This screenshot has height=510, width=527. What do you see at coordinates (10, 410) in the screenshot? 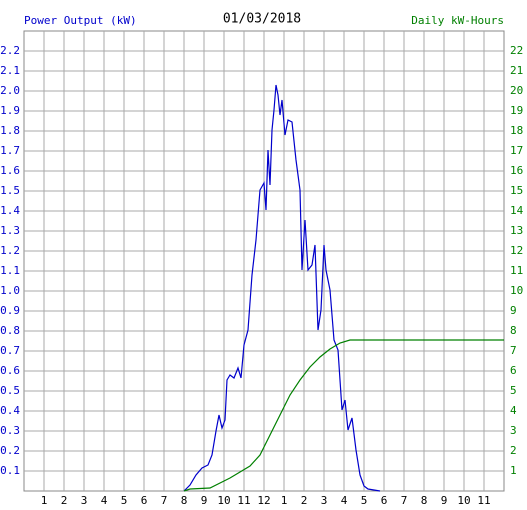
I see `y-tick-label: 0.4` at bounding box center [10, 410].